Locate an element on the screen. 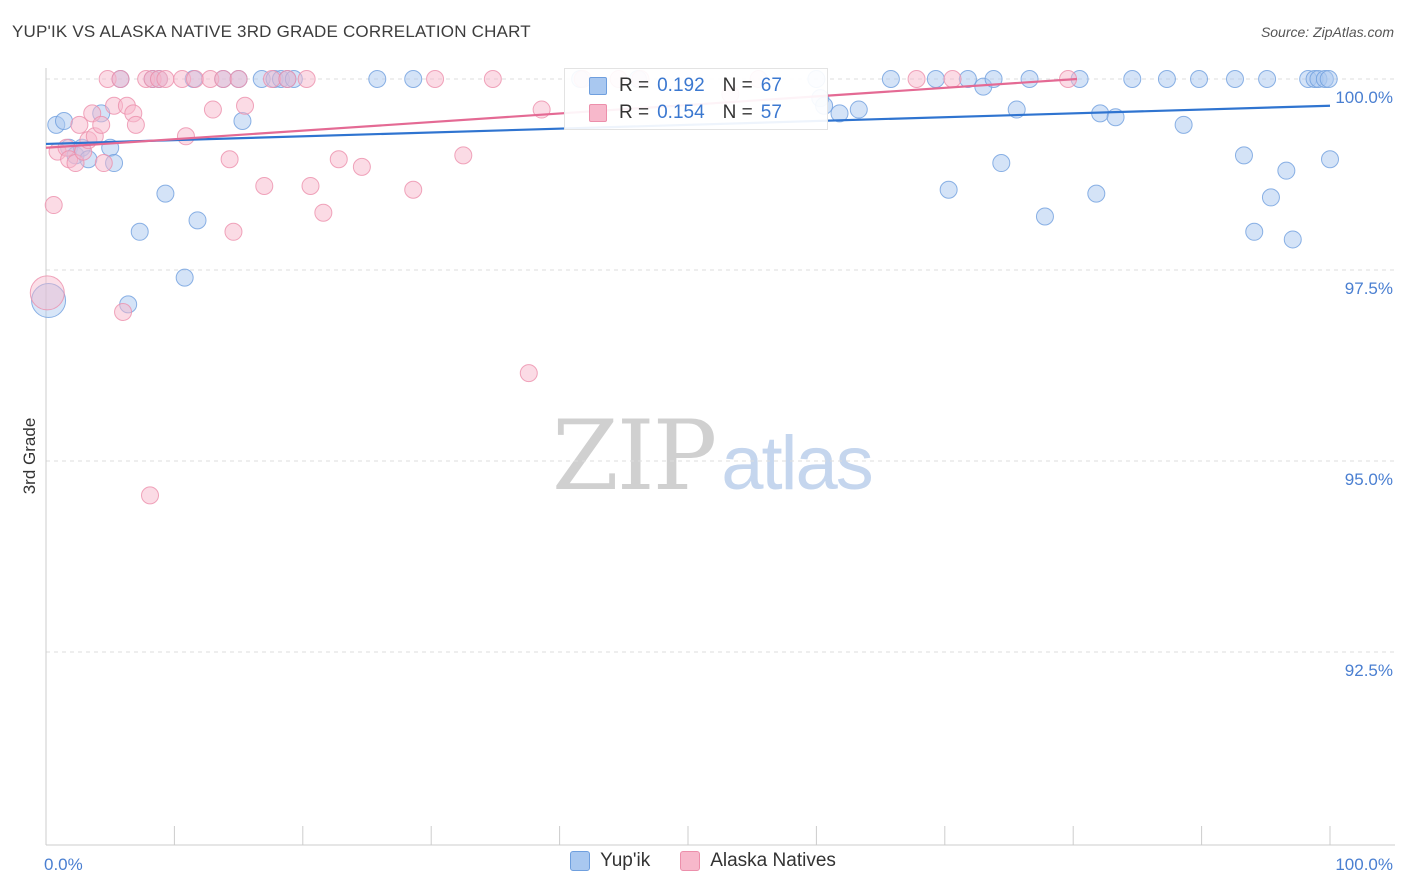 This screenshot has height=892, width=1406. legend-item-yupik: Yup'ik is located at coordinates (610, 861).